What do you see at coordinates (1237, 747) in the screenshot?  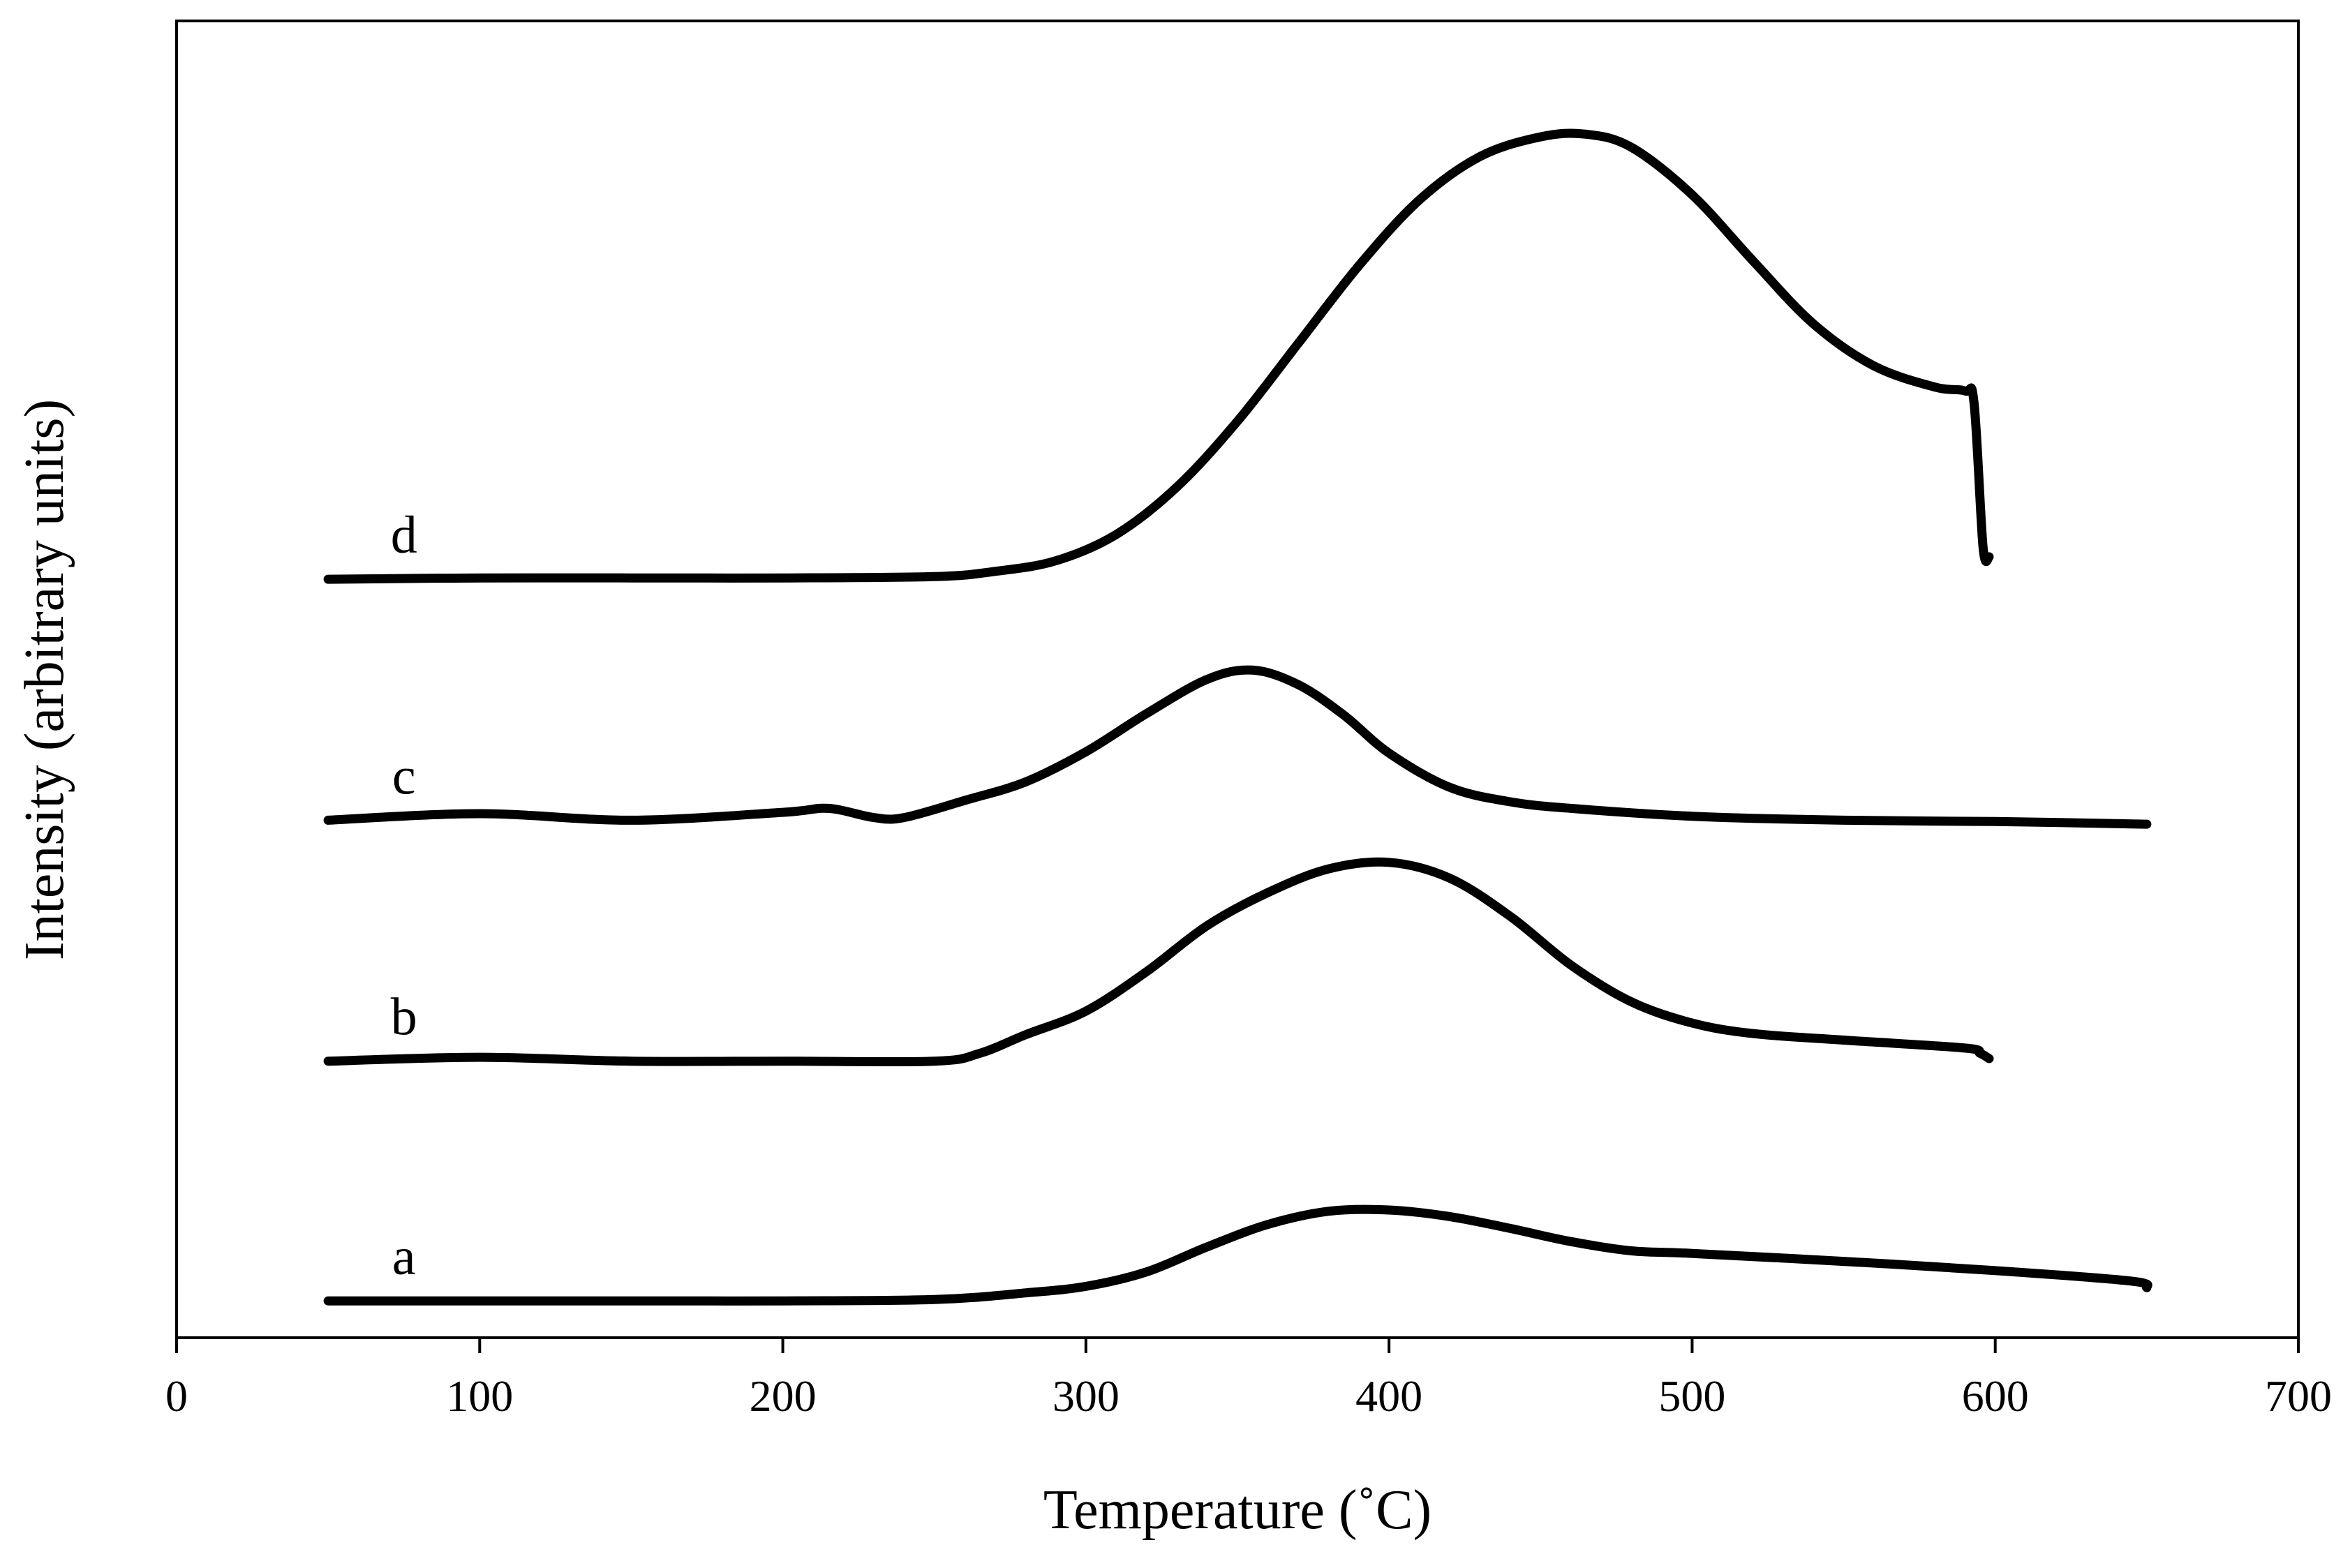 I see `curve-c` at bounding box center [1237, 747].